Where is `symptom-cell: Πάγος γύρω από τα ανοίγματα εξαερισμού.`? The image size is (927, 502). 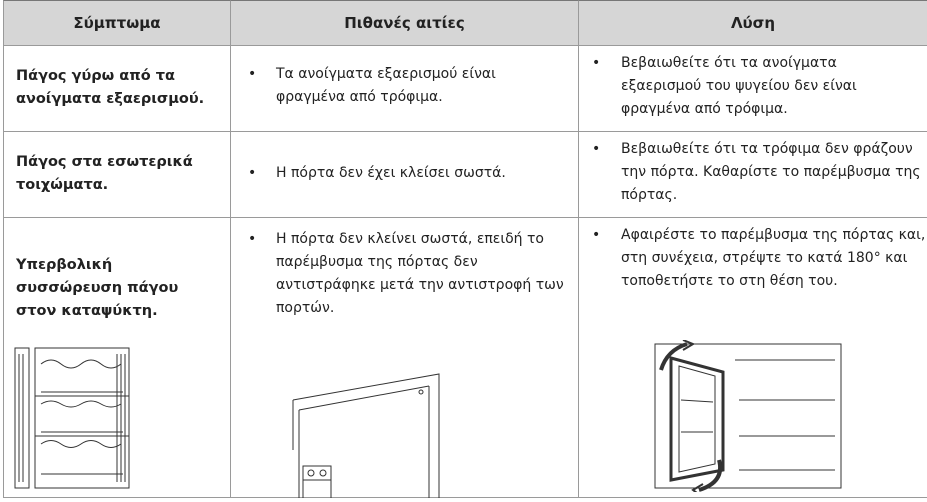 symptom-cell: Πάγος γύρω από τα ανοίγματα εξαερισμού. is located at coordinates (117, 89).